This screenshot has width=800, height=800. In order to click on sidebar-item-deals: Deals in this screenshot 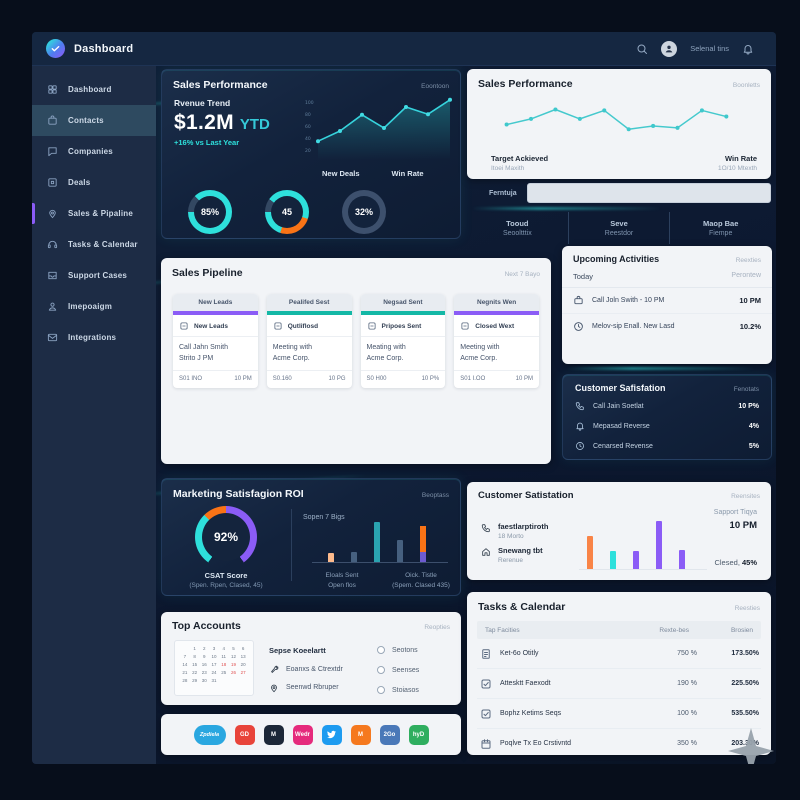, I will do `click(94, 182)`.